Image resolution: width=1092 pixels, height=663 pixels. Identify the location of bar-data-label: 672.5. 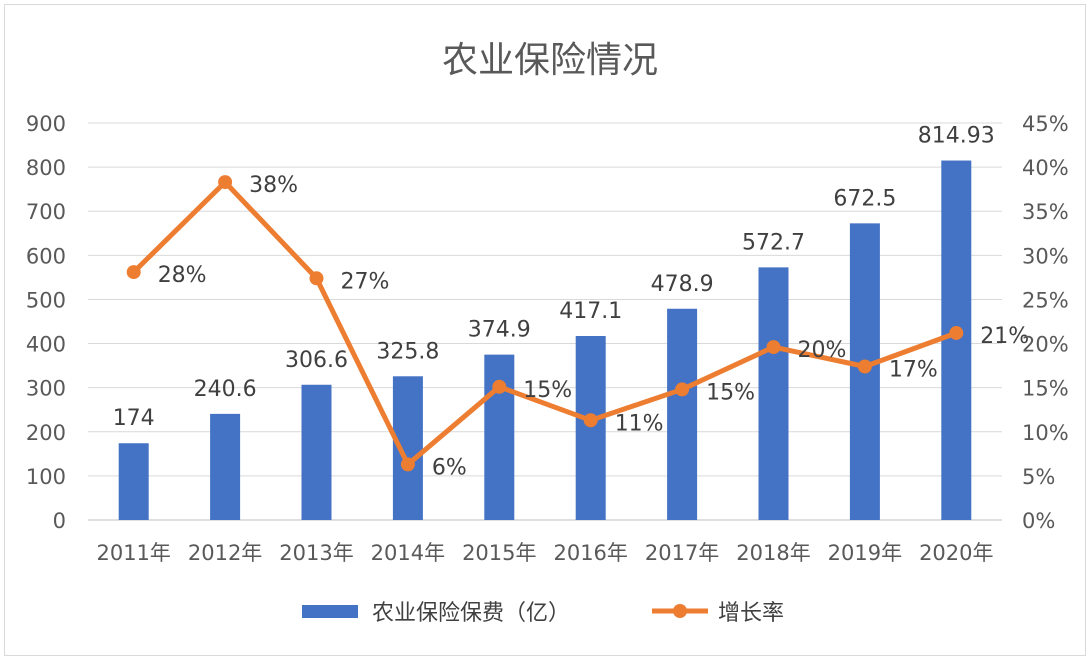
(864, 198).